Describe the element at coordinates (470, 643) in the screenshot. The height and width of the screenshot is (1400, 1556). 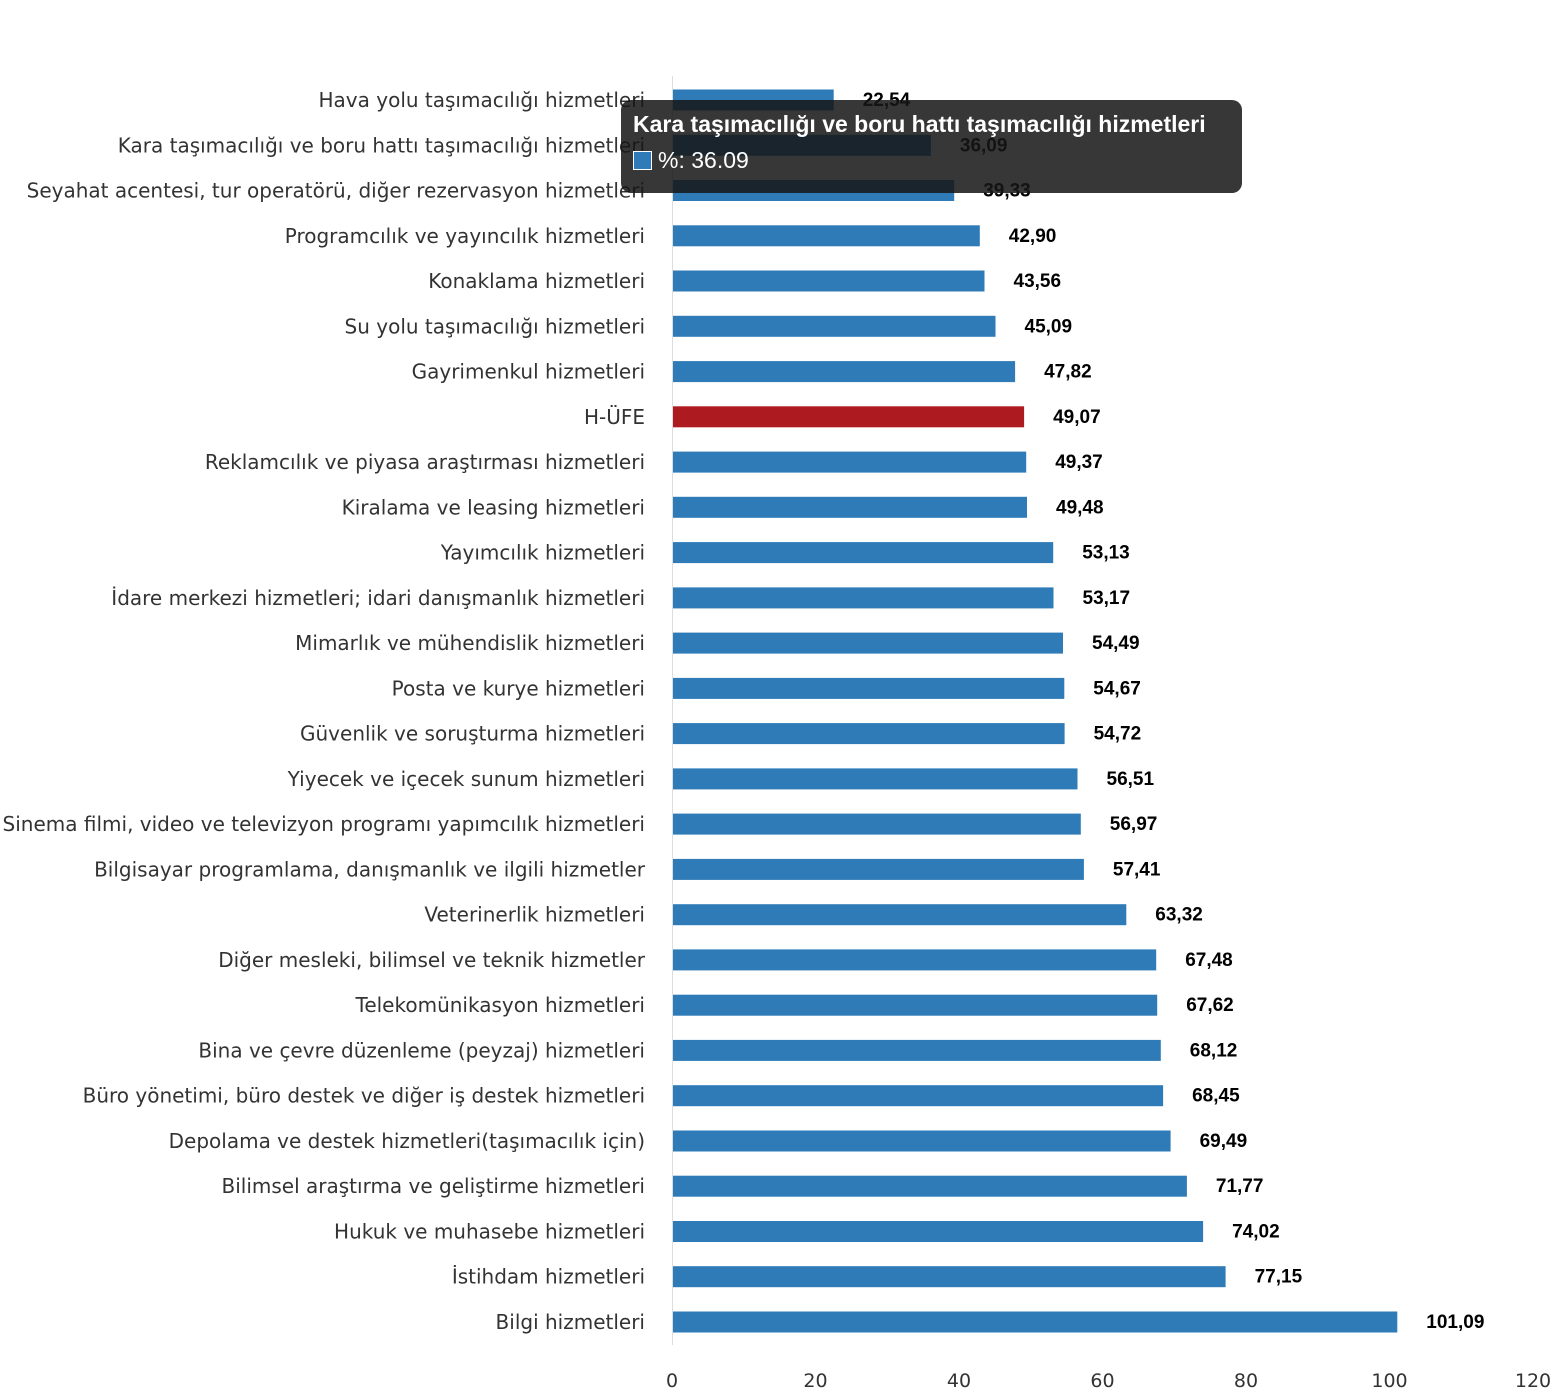
I see `category-label: Mimarlık ve mühendislik hizmetleri` at that location.